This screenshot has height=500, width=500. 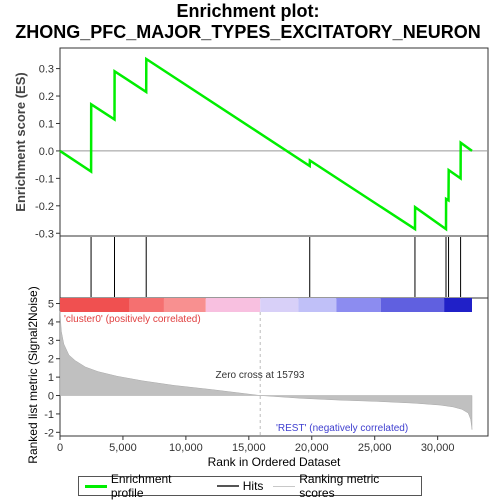 What do you see at coordinates (227, 486) in the screenshot?
I see `hits-swatch` at bounding box center [227, 486].